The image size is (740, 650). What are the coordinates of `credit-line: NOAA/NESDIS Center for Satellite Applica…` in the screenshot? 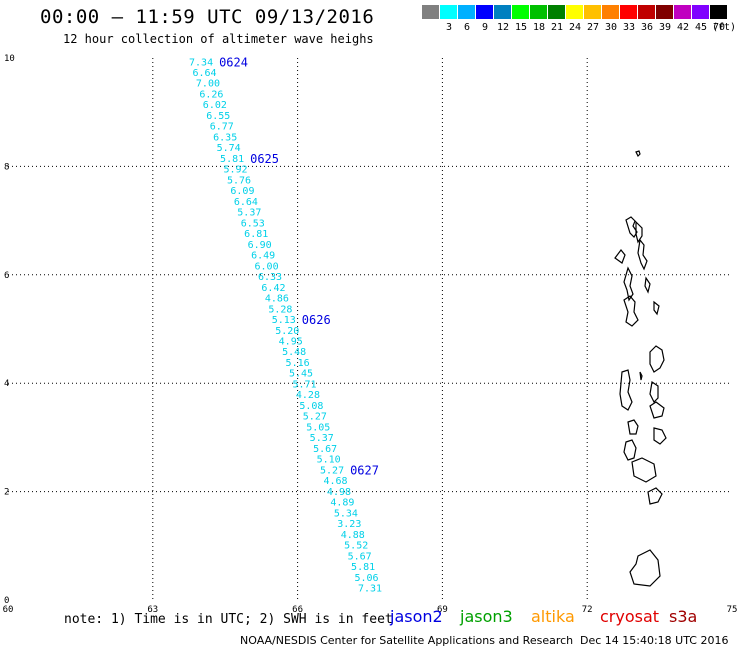 It's located at (407, 640).